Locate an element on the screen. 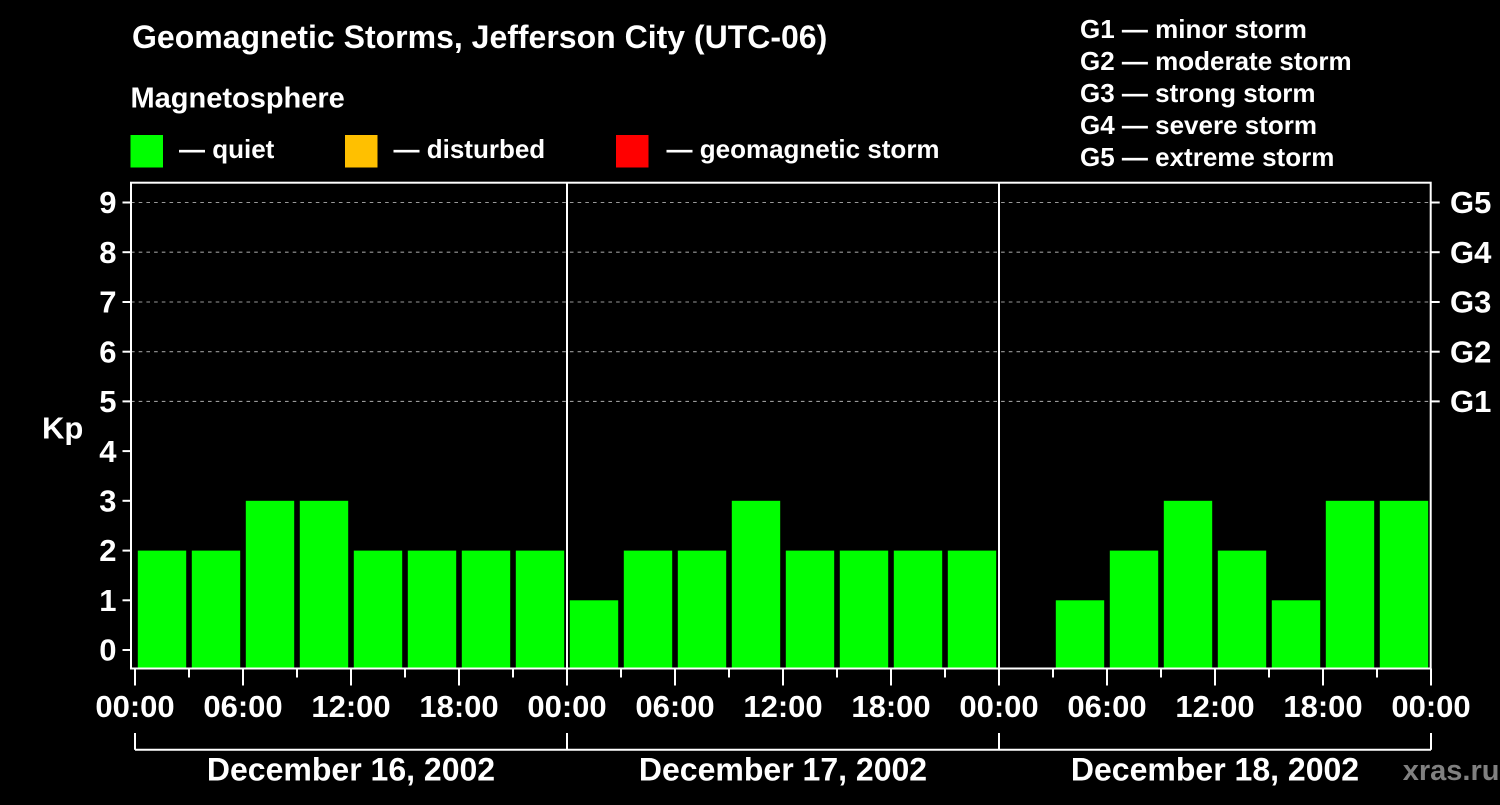 The height and width of the screenshot is (805, 1500). svg-text: G3 — strong storm is located at coordinates (1197, 93).